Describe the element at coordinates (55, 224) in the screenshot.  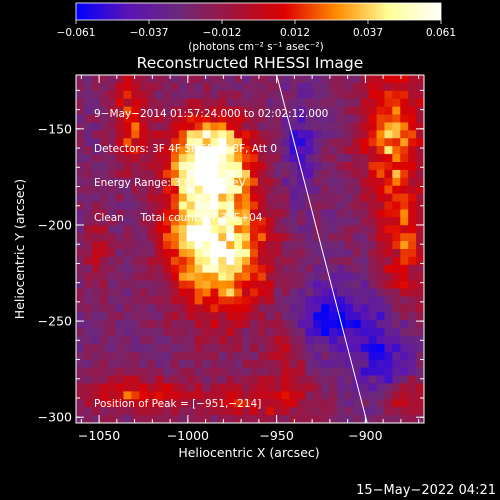
I see `y-tick-label: −200` at that location.